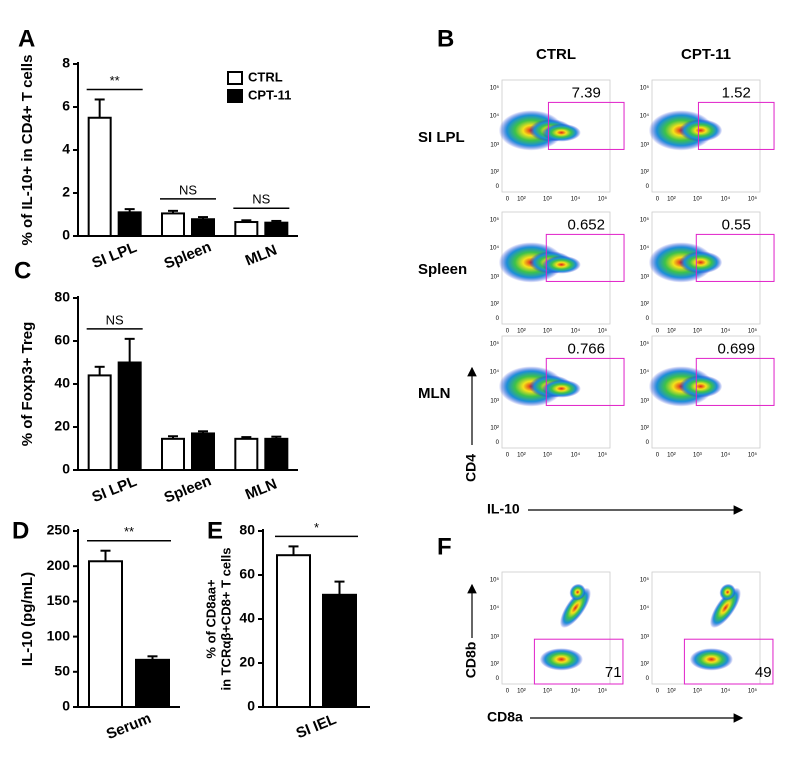 This screenshot has width=800, height=768. Describe the element at coordinates (225, 618) in the screenshot. I see `y-axis-label: in TCRαβ+CD8+ T cells` at that location.